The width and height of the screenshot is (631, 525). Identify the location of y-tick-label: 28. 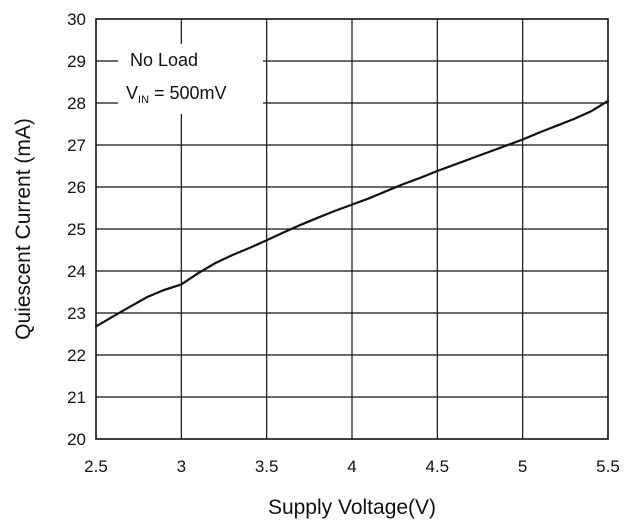
(76, 103).